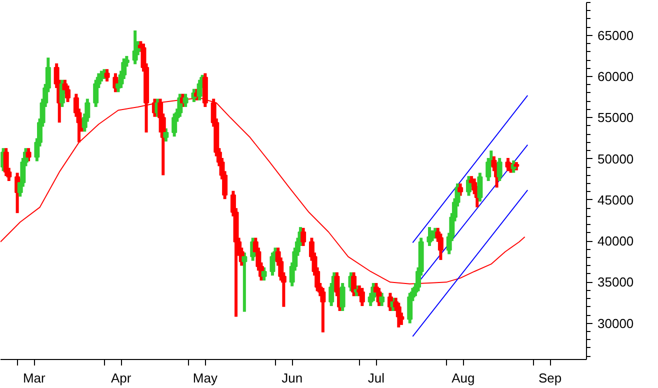 Image resolution: width=658 pixels, height=388 pixels. I want to click on x-tick-label: Jul, so click(376, 378).